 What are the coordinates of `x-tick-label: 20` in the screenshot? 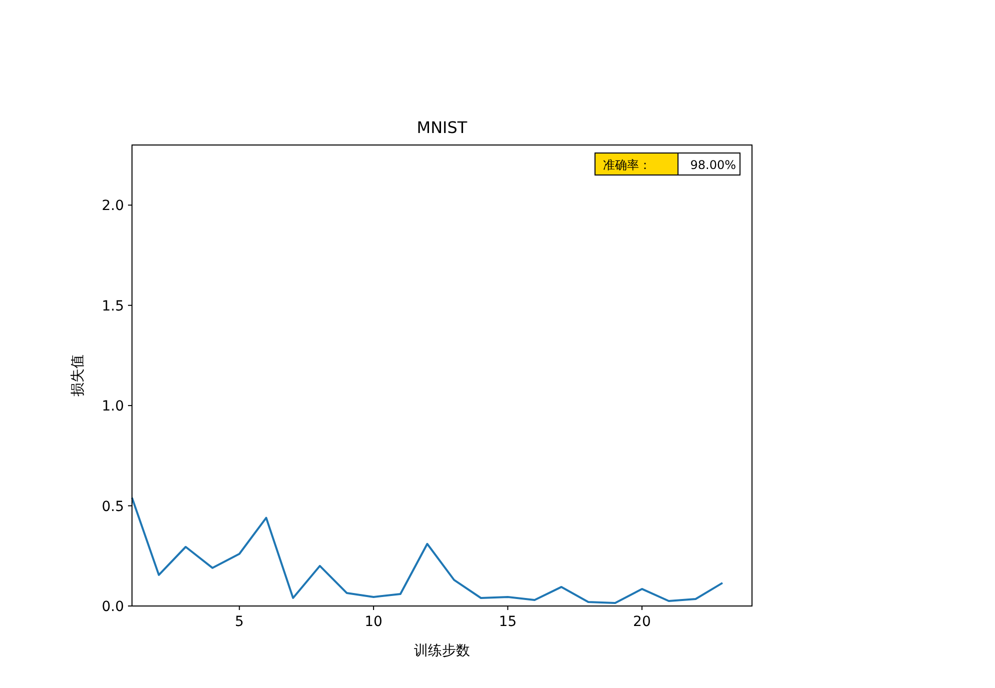 It's located at (642, 622).